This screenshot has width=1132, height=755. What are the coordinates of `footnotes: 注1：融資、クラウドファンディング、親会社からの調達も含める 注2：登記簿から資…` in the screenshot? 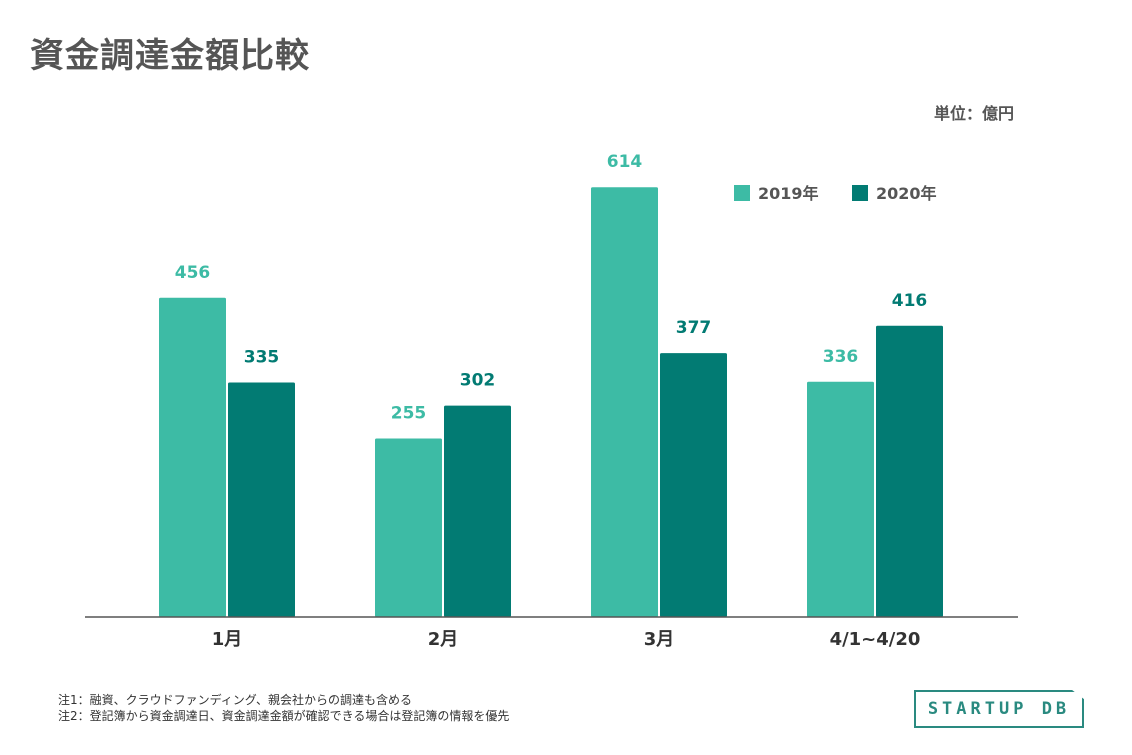 It's located at (283, 708).